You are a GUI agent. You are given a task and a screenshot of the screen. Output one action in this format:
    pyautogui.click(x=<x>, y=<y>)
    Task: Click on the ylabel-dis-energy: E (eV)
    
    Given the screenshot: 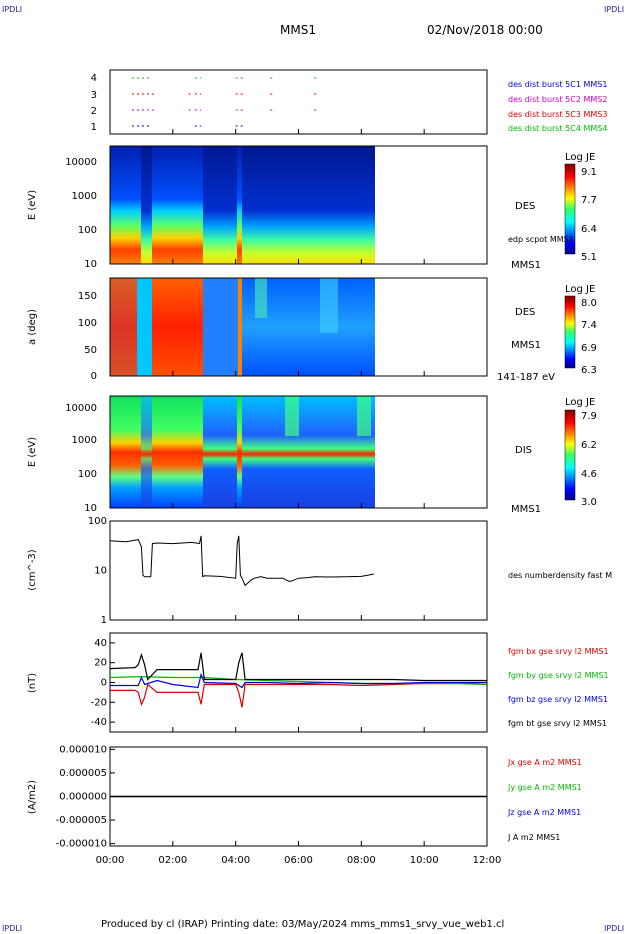 What is the action you would take?
    pyautogui.click(x=32, y=452)
    